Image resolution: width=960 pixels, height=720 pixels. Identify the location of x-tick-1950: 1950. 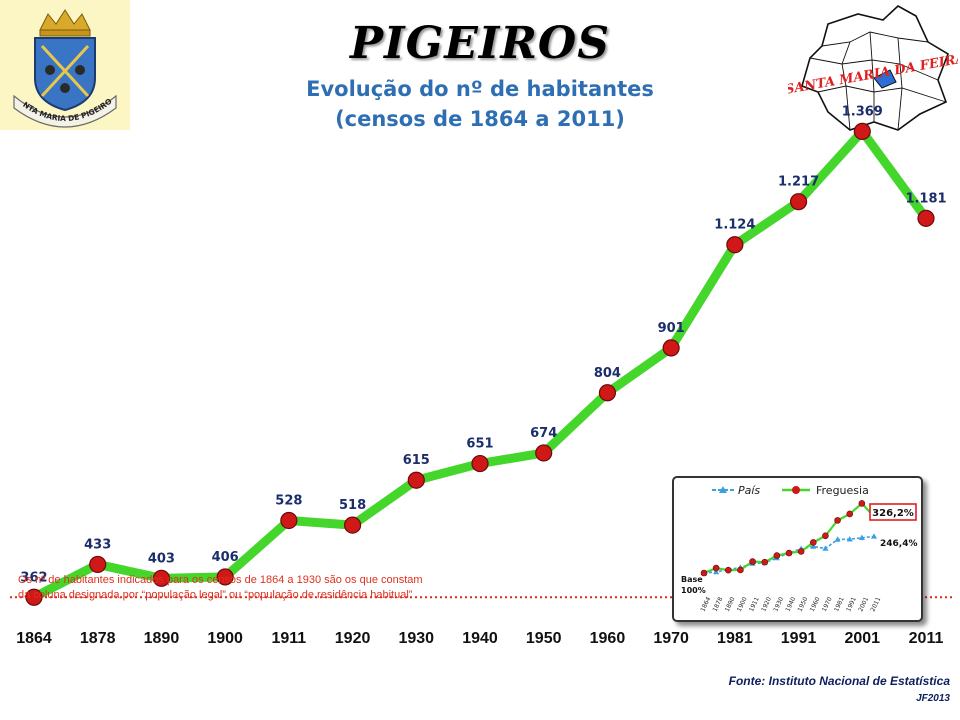
(544, 638).